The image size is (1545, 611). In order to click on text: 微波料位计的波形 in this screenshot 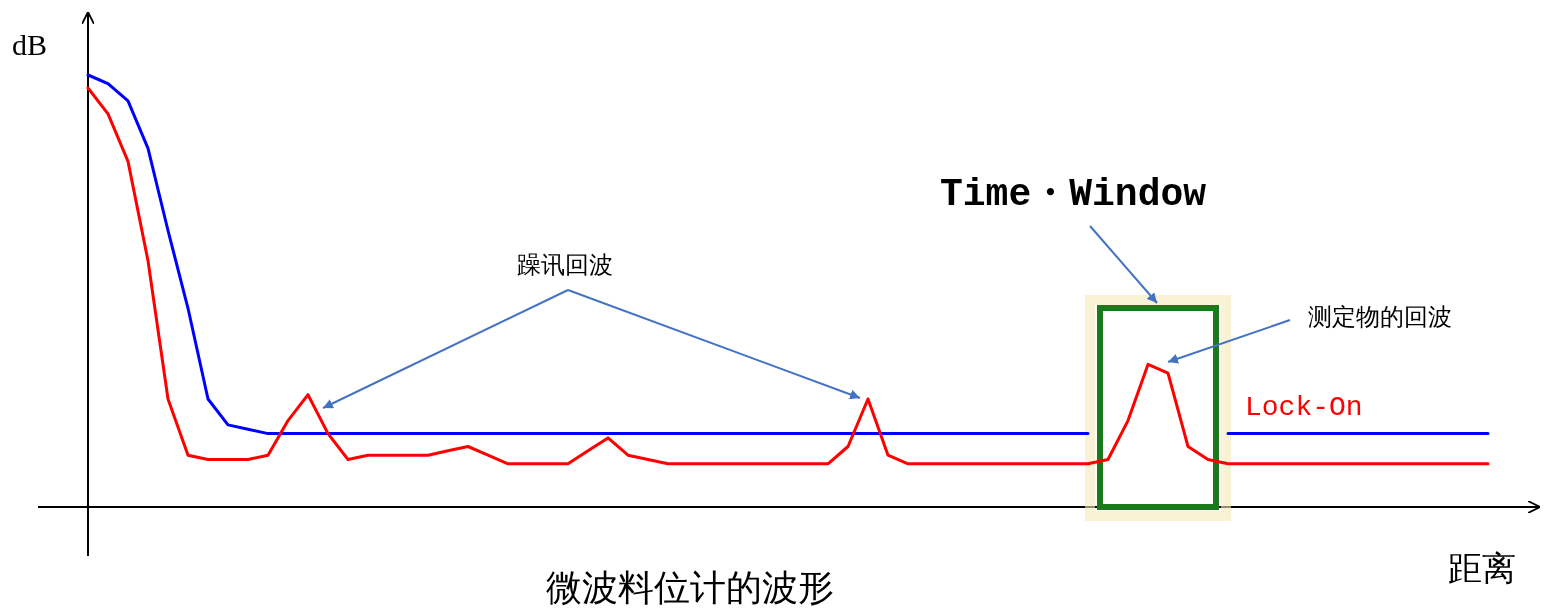, I will do `click(690, 587)`.